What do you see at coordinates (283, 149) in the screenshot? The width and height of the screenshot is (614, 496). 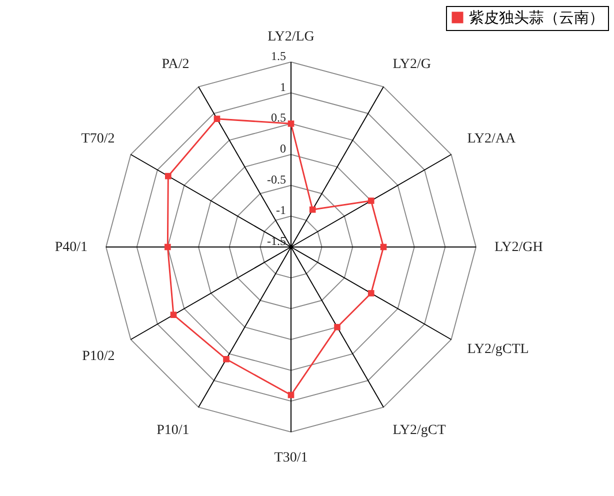 I see `y-tick-label: 0` at bounding box center [283, 149].